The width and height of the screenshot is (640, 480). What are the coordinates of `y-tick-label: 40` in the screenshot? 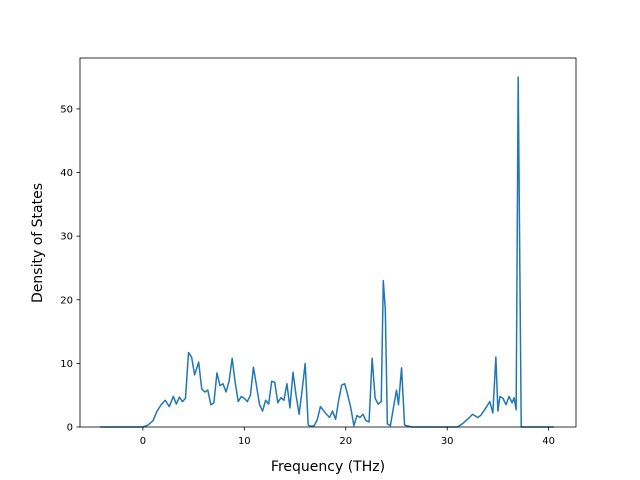 It's located at (66, 173).